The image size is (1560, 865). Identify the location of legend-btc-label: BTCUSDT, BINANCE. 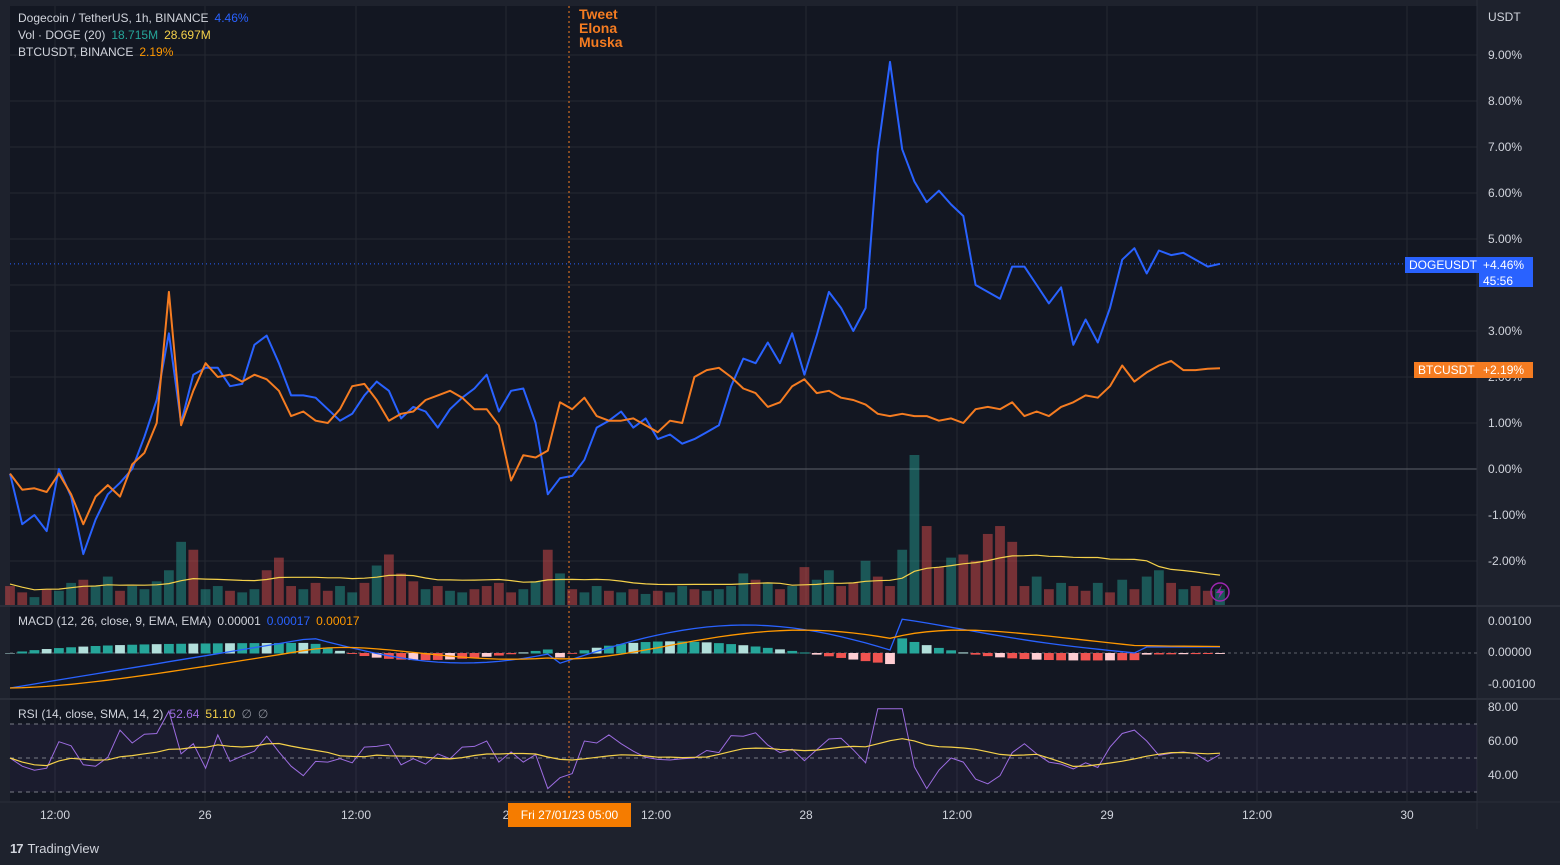
(76, 52).